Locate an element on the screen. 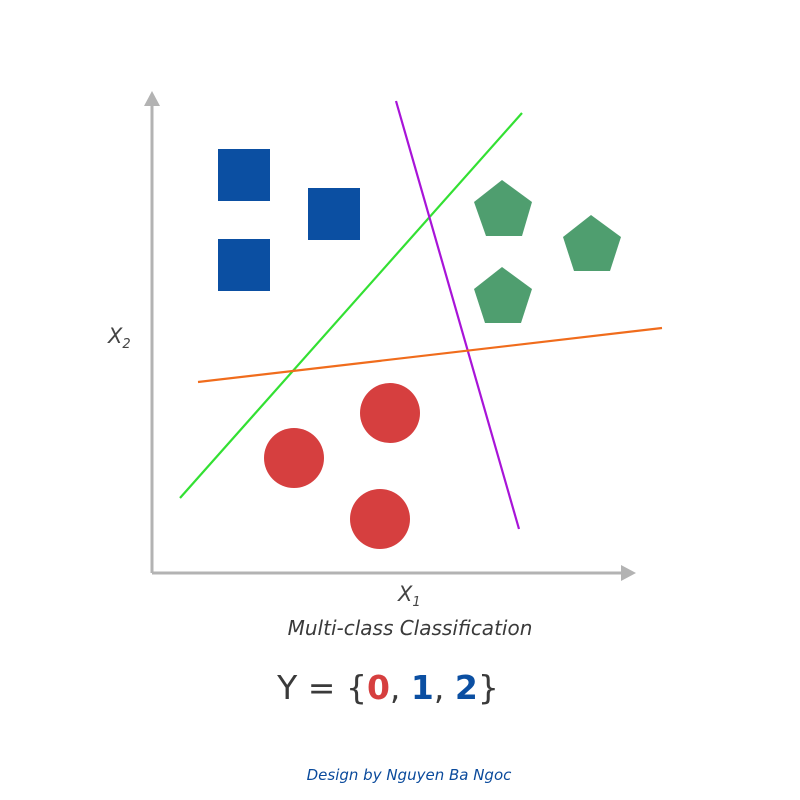  diagram-caption: Multi-class Classification is located at coordinates (410, 628).